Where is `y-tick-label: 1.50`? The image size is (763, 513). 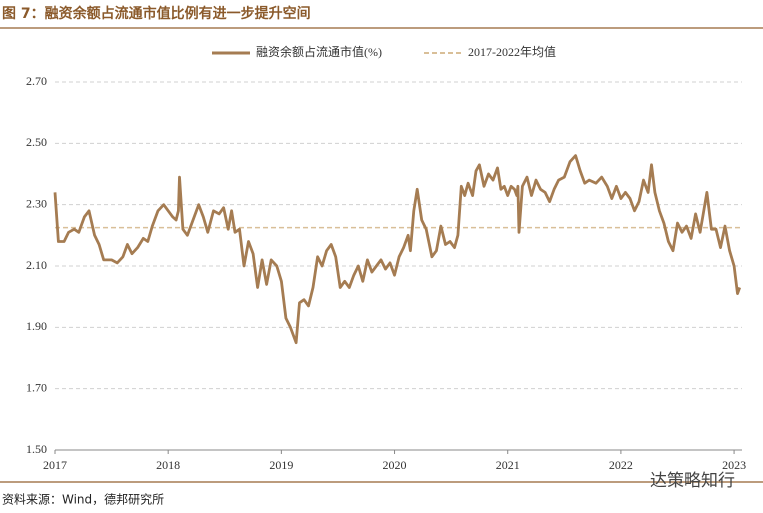
y-tick-label: 1.50 is located at coordinates (36, 449).